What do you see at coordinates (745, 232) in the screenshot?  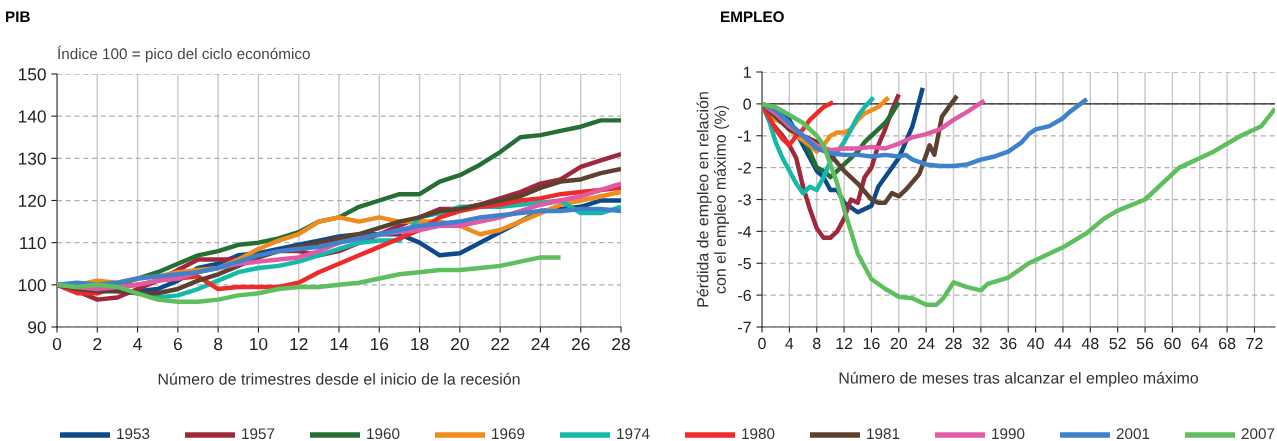 I see `y-tick-label: -4` at bounding box center [745, 232].